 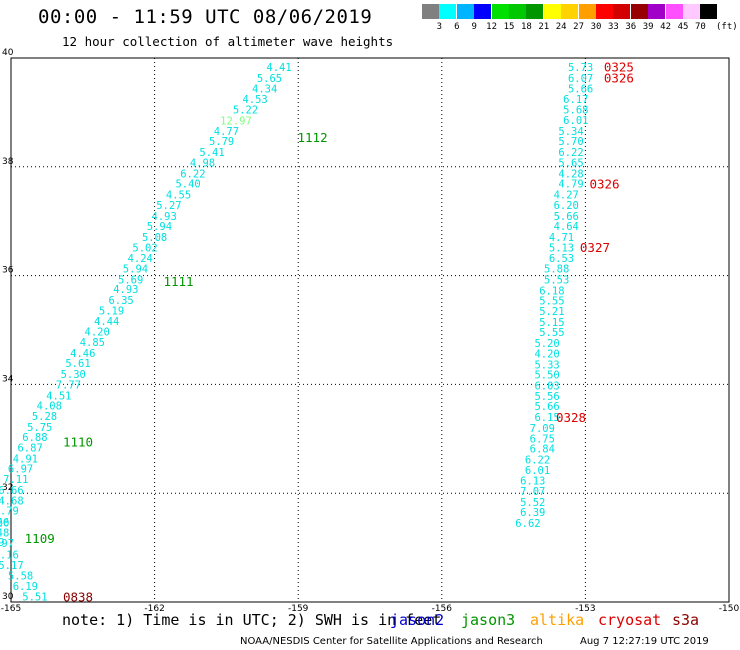 I want to click on swh-value: 5.52, so click(x=532, y=503).